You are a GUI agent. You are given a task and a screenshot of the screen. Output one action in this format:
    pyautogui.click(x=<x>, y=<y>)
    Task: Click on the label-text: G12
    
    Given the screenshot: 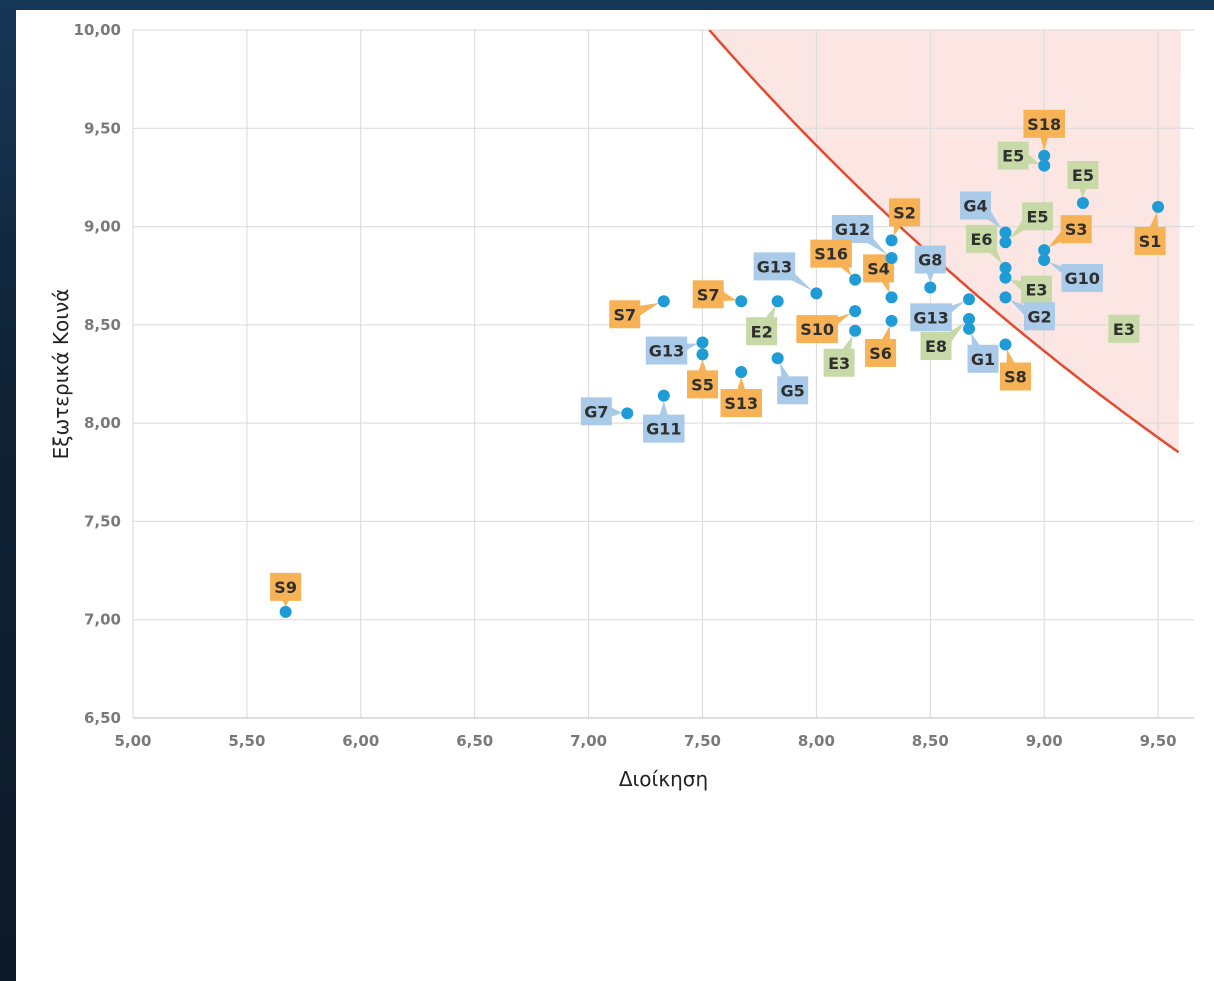 What is the action you would take?
    pyautogui.click(x=852, y=229)
    